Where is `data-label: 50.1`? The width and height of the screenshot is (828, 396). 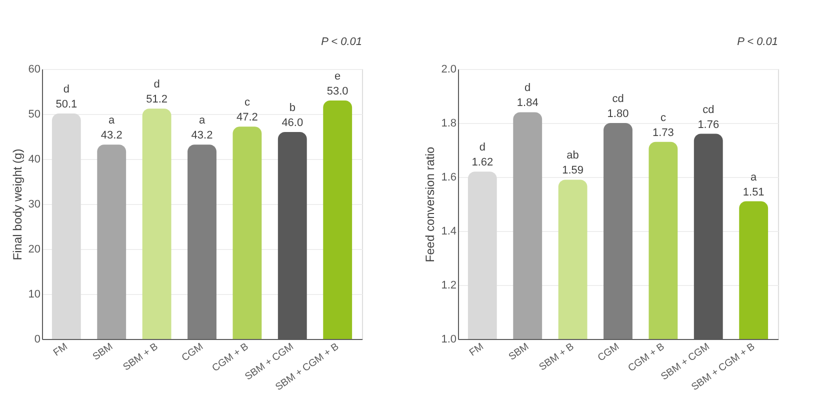
data-label: 50.1 is located at coordinates (67, 104).